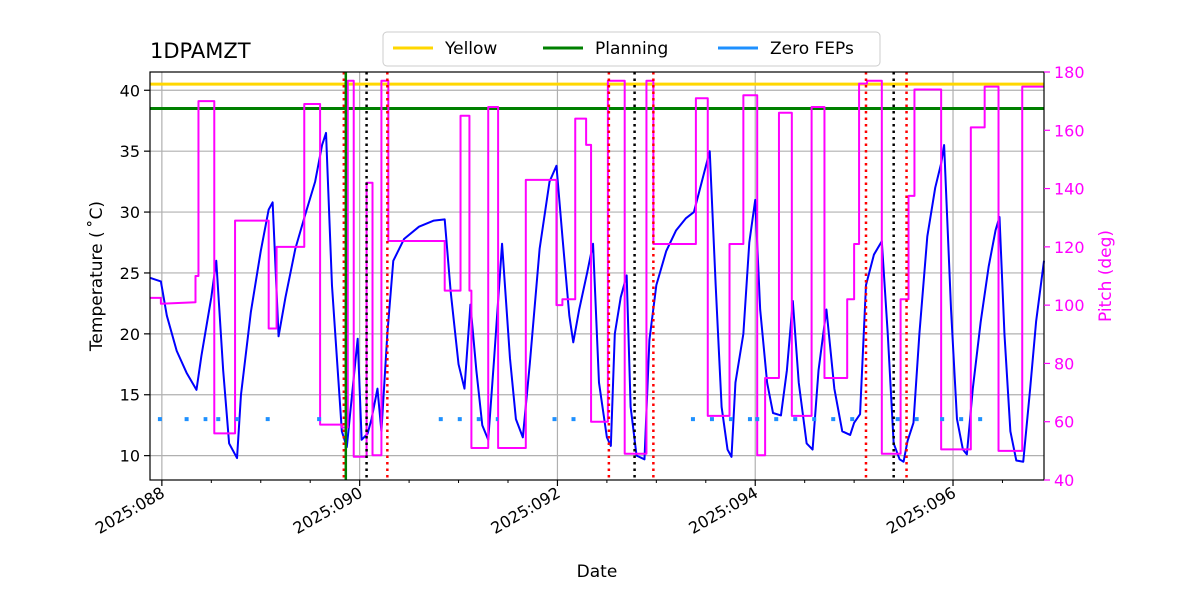  Describe the element at coordinates (1064, 363) in the screenshot. I see `y2-tick-label-2: 80` at that location.